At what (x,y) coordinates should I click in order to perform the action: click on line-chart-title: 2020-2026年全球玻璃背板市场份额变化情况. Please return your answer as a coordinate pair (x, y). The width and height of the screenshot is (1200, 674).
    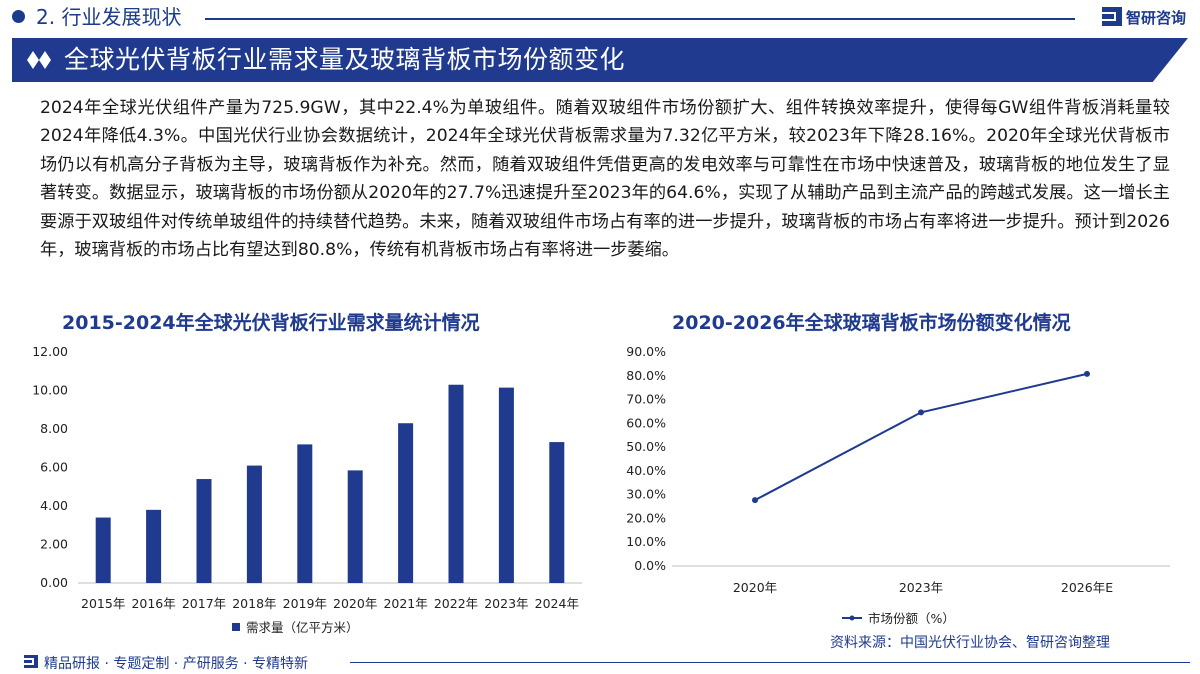
    Looking at the image, I should click on (871, 323).